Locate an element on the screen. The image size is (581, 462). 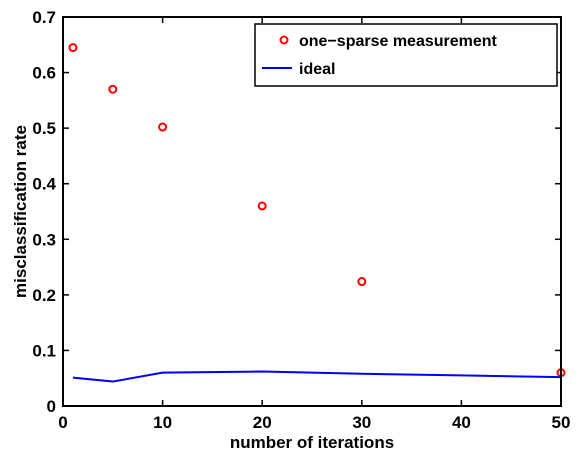
legend-label-one-sparse: one−sparse measurement is located at coordinates (398, 41).